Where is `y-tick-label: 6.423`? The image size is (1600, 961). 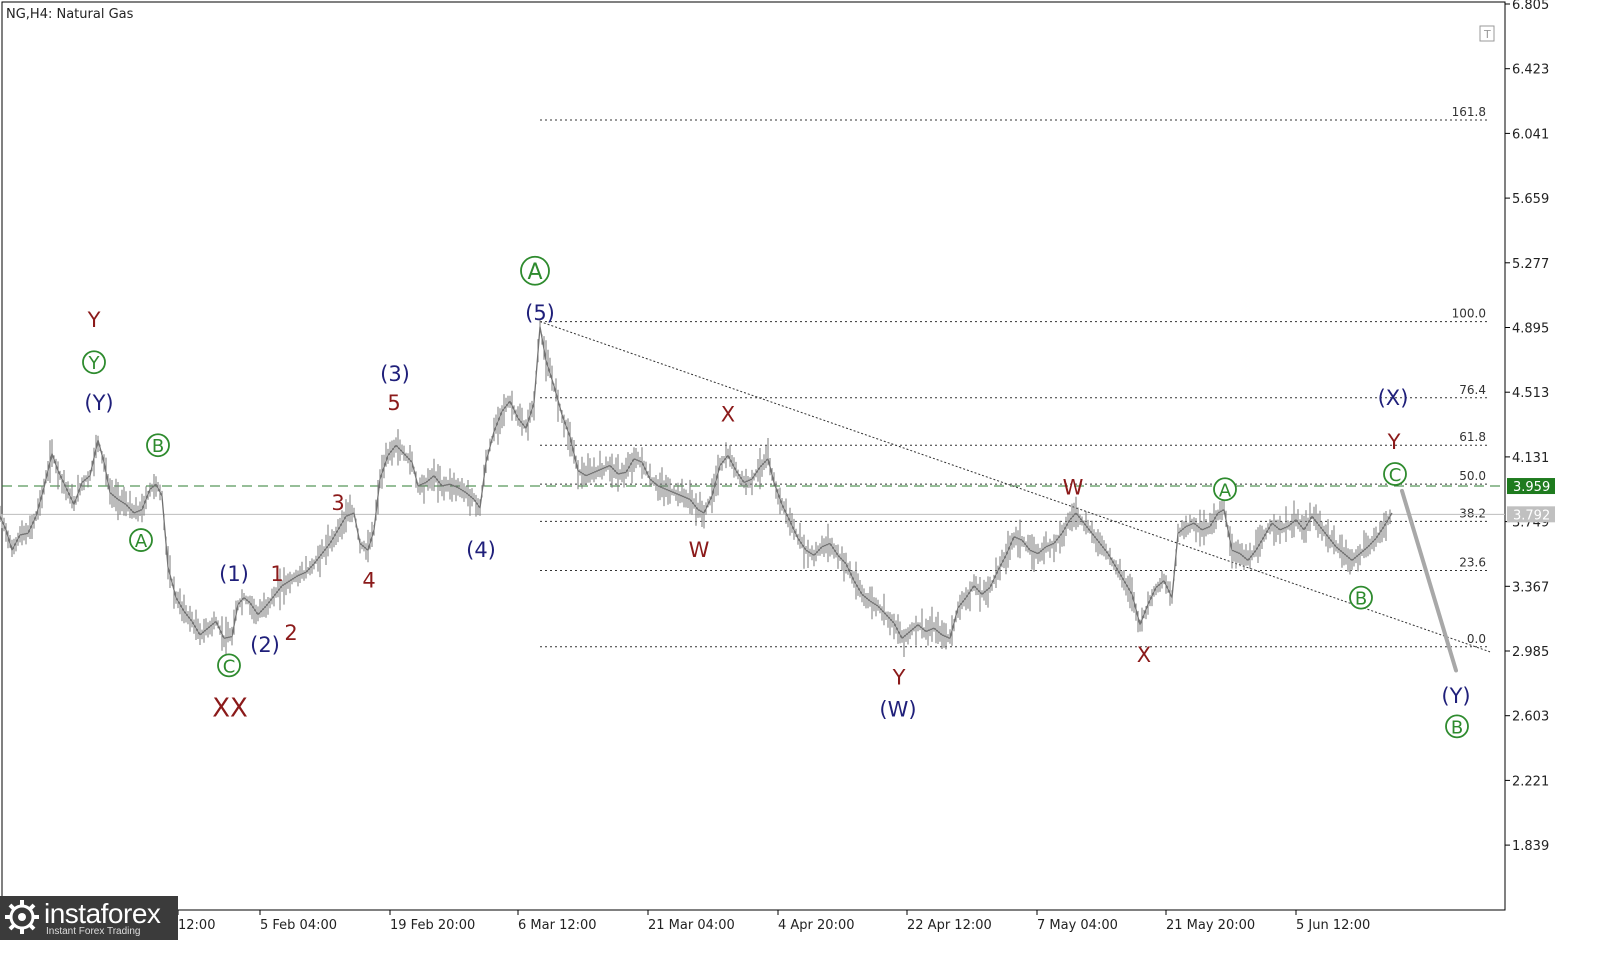
y-tick-label: 6.423 is located at coordinates (1530, 70).